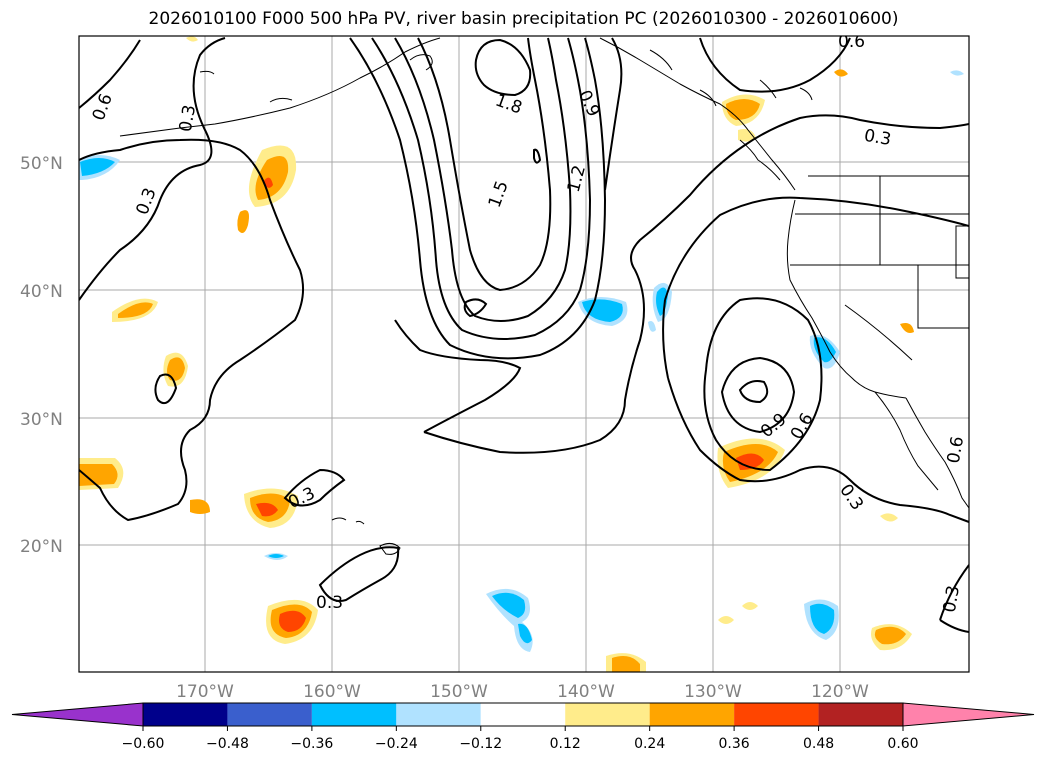 This screenshot has width=1047, height=765. Describe the element at coordinates (41, 164) in the screenshot. I see `lat-label-50: 50°N` at that location.